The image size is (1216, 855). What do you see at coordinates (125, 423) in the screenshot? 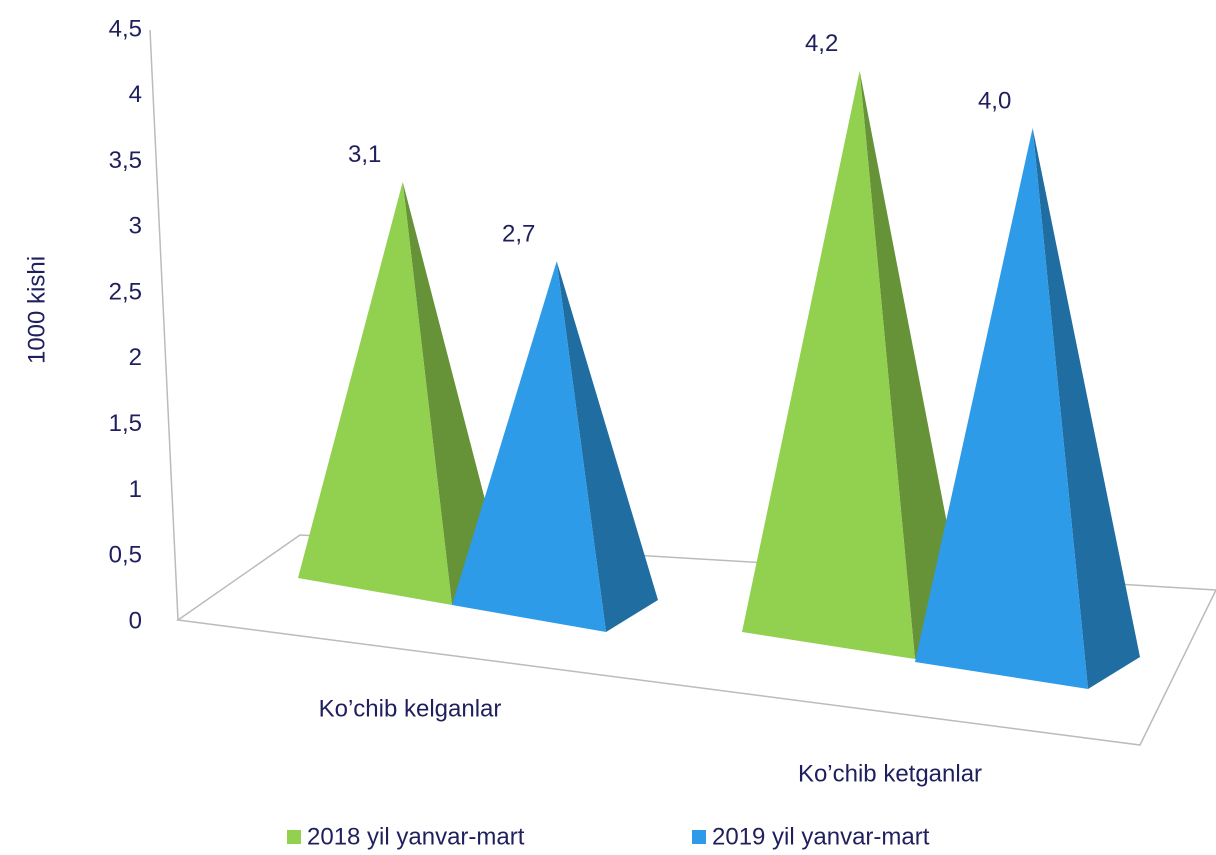
I see `y-tick-label: 1,5` at bounding box center [125, 423].